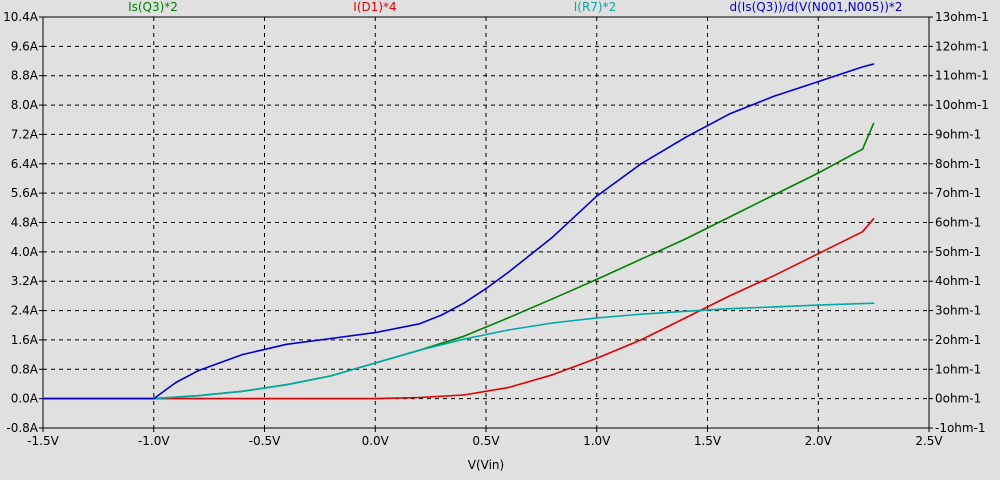 The height and width of the screenshot is (480, 1000). Describe the element at coordinates (21, 17) in the screenshot. I see `y-left-tick-label: 10.4A` at that location.